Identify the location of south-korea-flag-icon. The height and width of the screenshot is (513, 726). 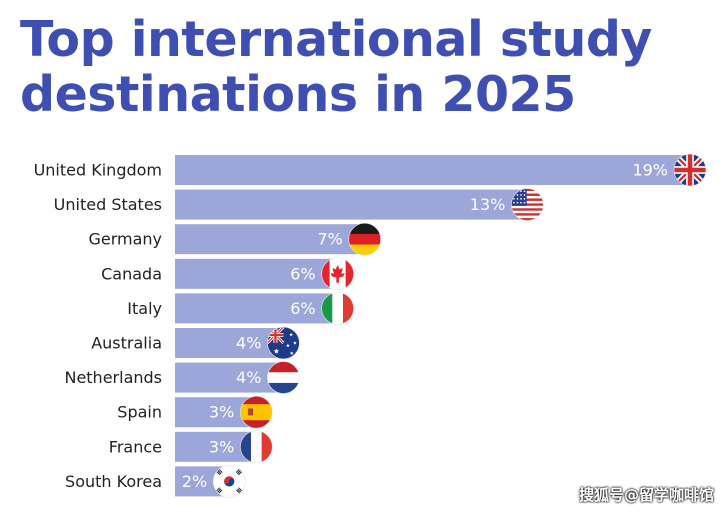
(229, 481).